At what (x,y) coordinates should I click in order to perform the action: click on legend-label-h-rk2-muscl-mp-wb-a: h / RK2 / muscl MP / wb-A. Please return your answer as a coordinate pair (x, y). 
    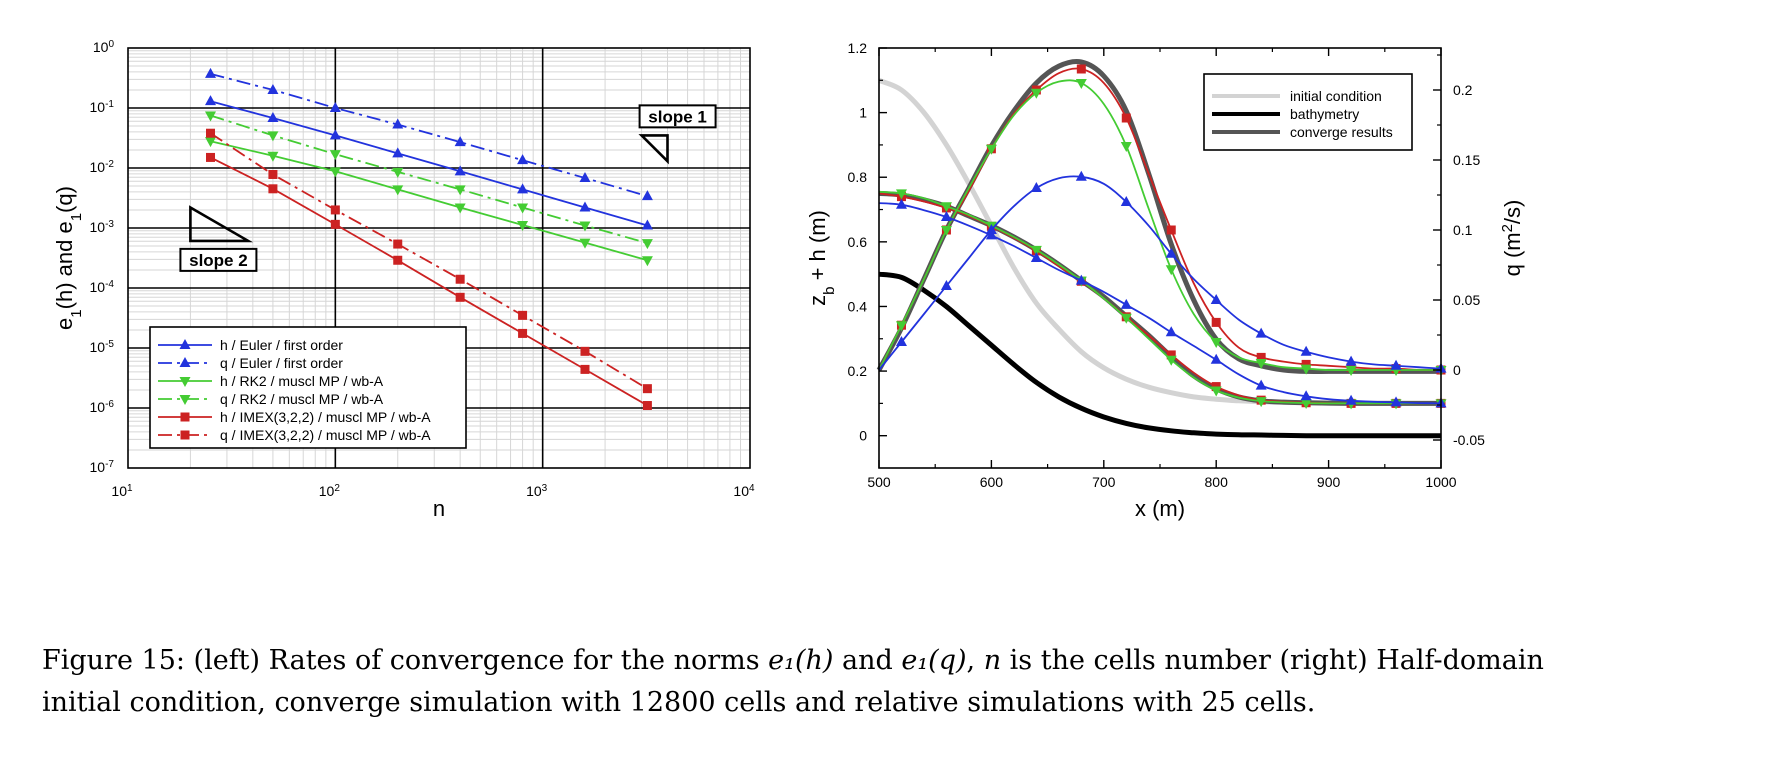
    Looking at the image, I should click on (302, 381).